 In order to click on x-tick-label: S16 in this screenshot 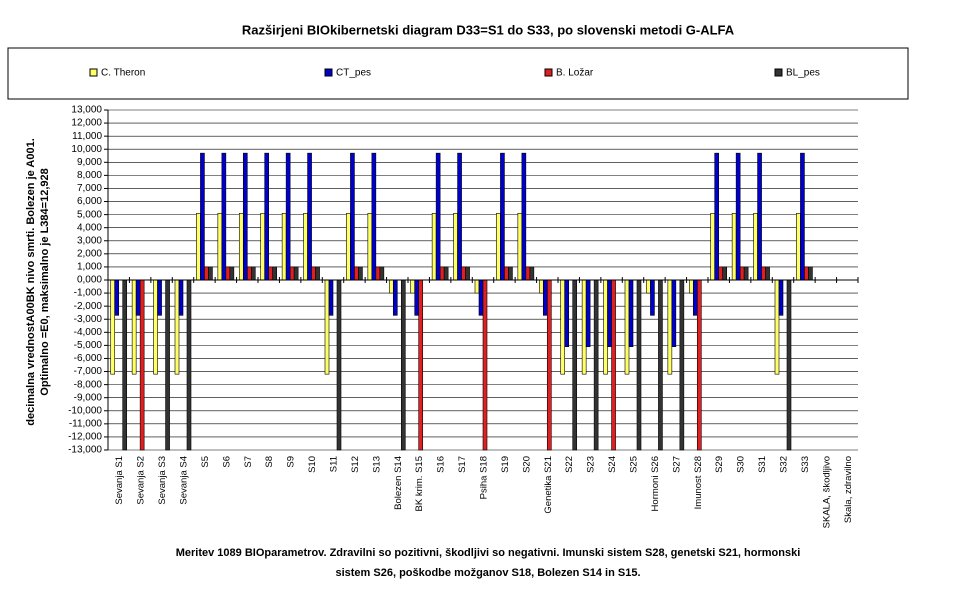, I will do `click(441, 464)`.